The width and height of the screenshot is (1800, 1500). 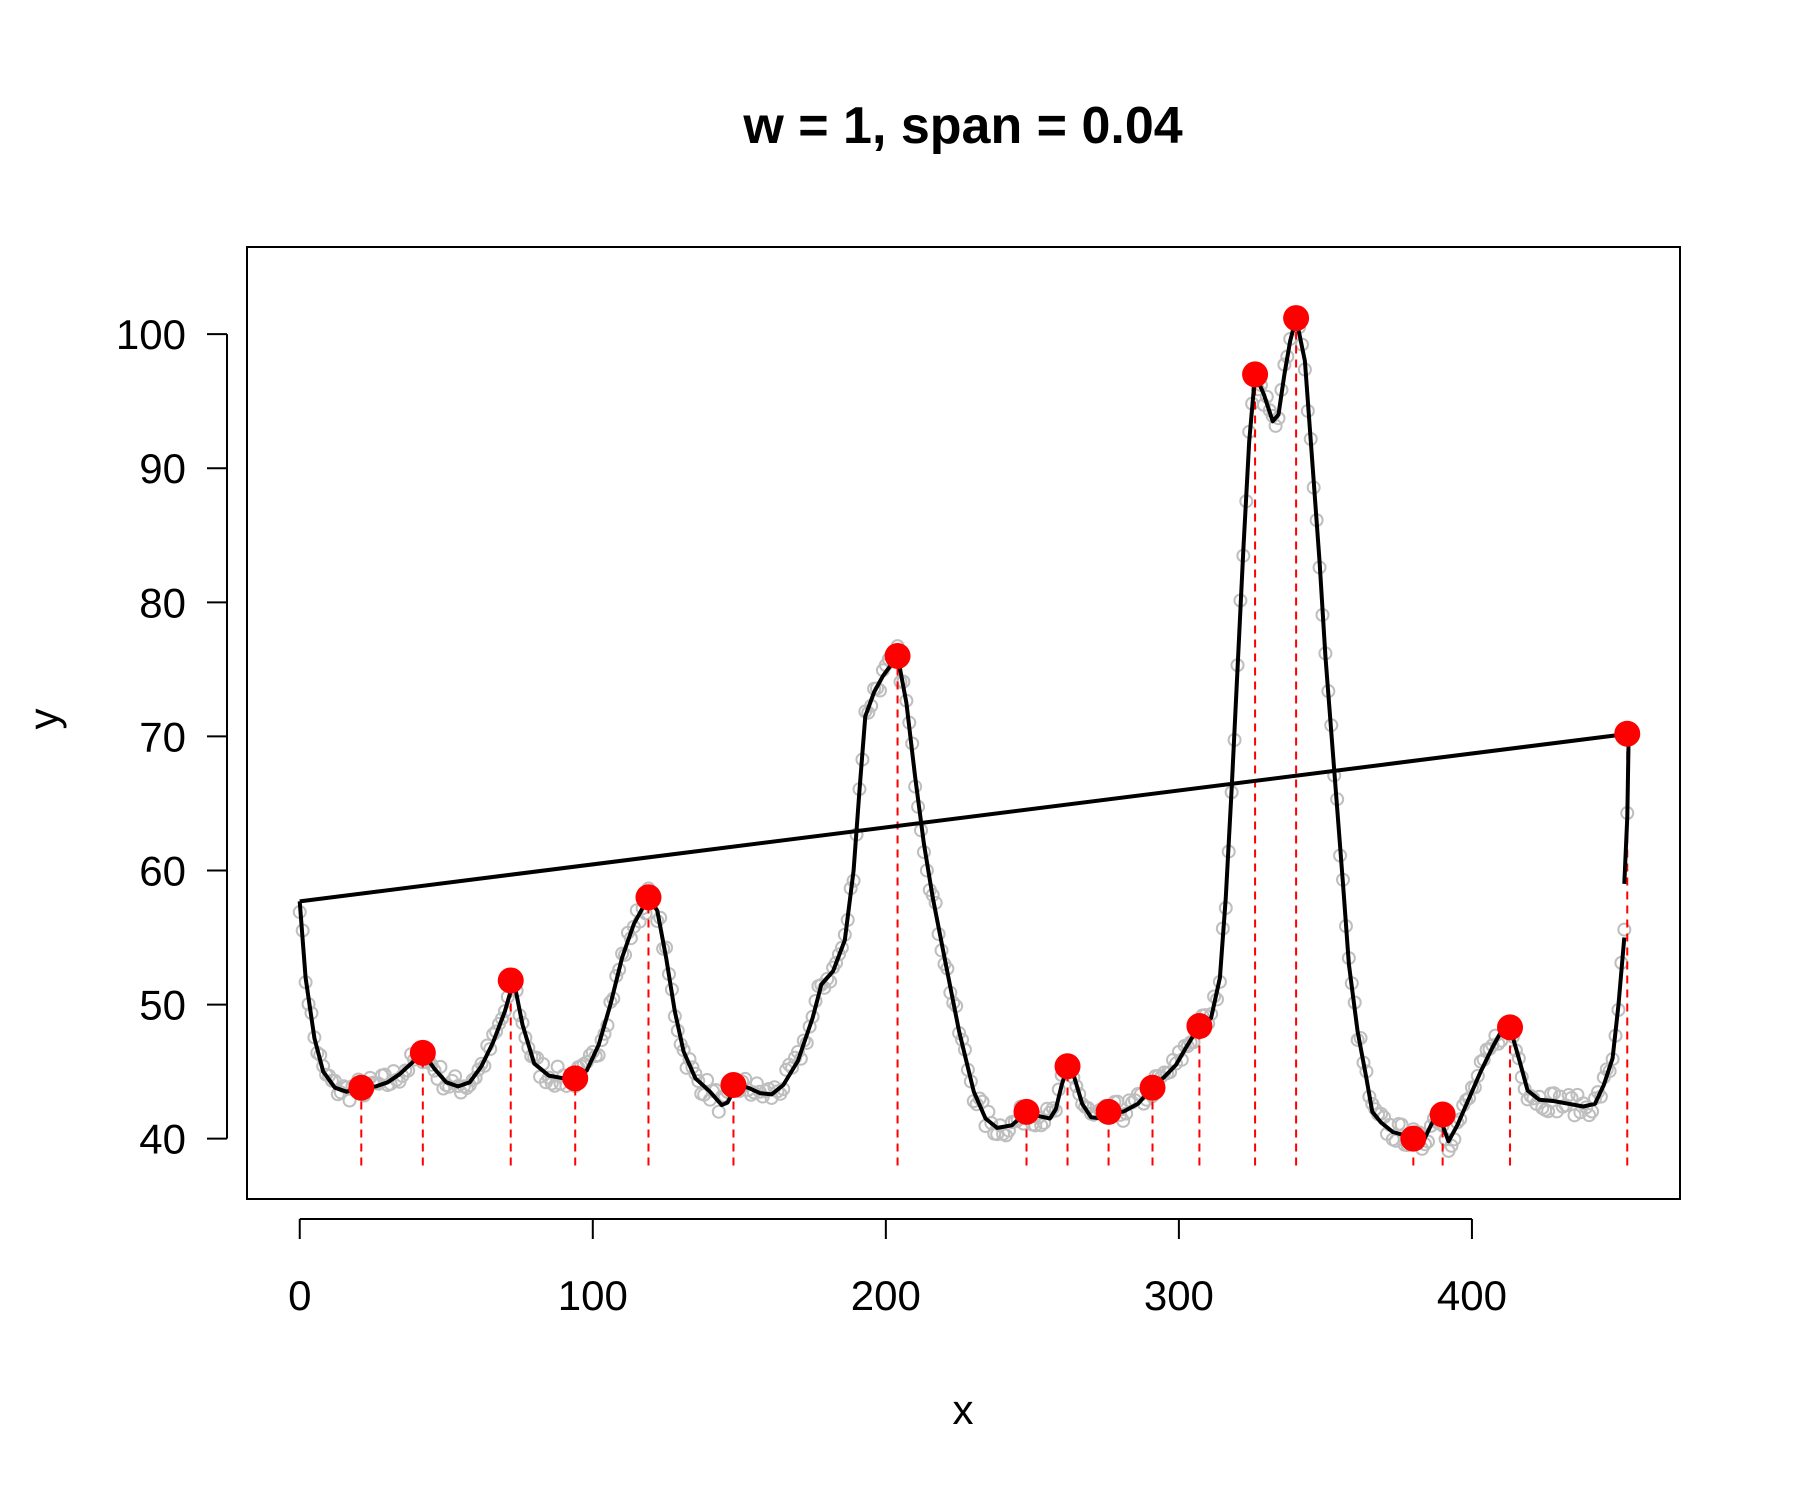 What do you see at coordinates (897, 1268) in the screenshot?
I see `x-axis: 0 100 200 300 400` at bounding box center [897, 1268].